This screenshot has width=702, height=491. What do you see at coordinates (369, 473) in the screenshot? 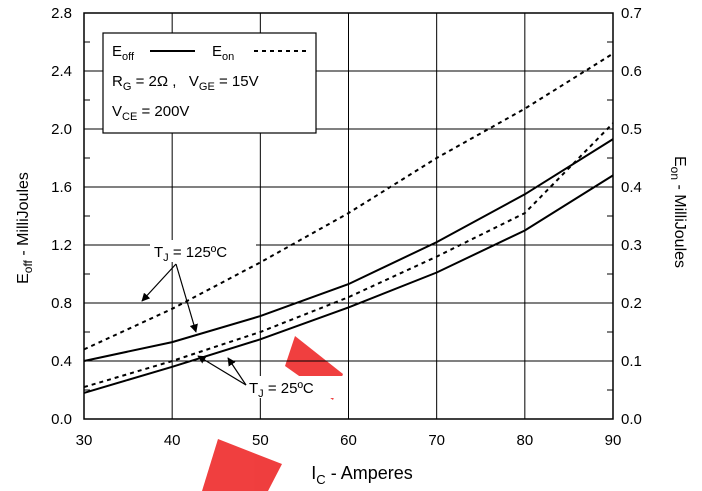
I see `x-axis-title-rest: - Amperes` at bounding box center [369, 473].